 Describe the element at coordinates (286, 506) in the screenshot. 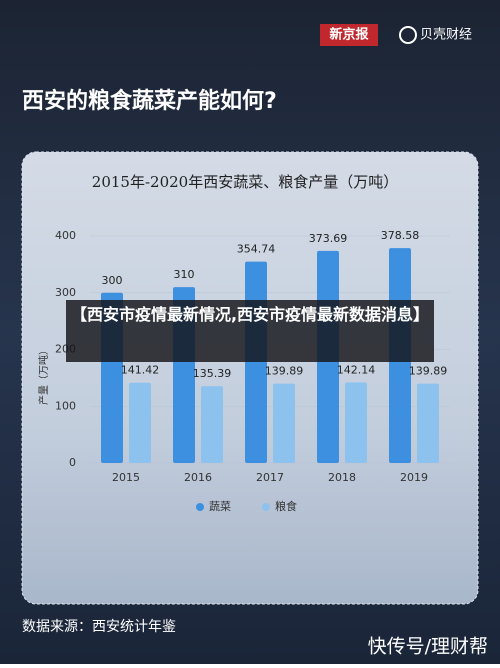

I see `legend-label: 粮食` at that location.